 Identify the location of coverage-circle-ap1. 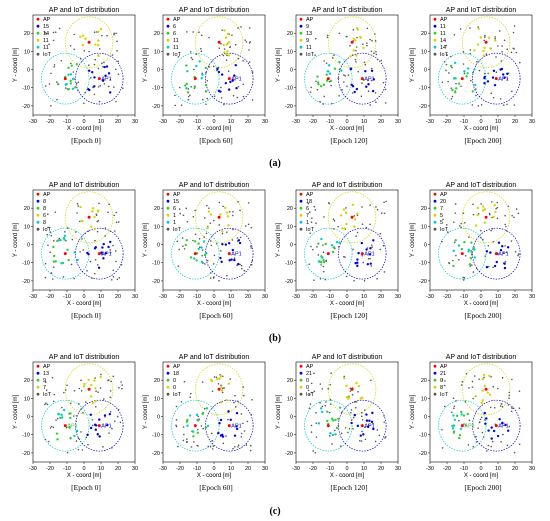
(99, 425).